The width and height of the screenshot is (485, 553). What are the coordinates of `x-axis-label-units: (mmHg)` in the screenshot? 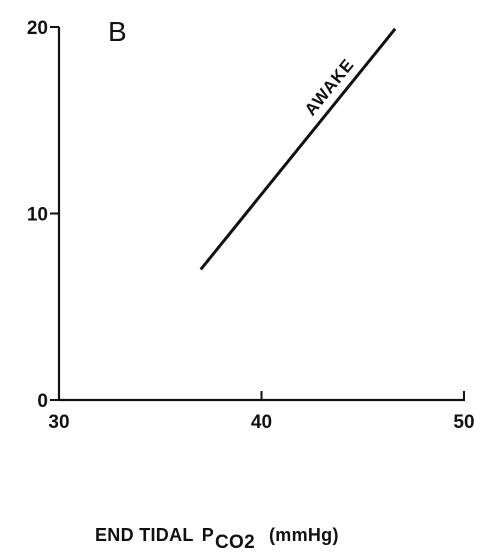 It's located at (303, 535).